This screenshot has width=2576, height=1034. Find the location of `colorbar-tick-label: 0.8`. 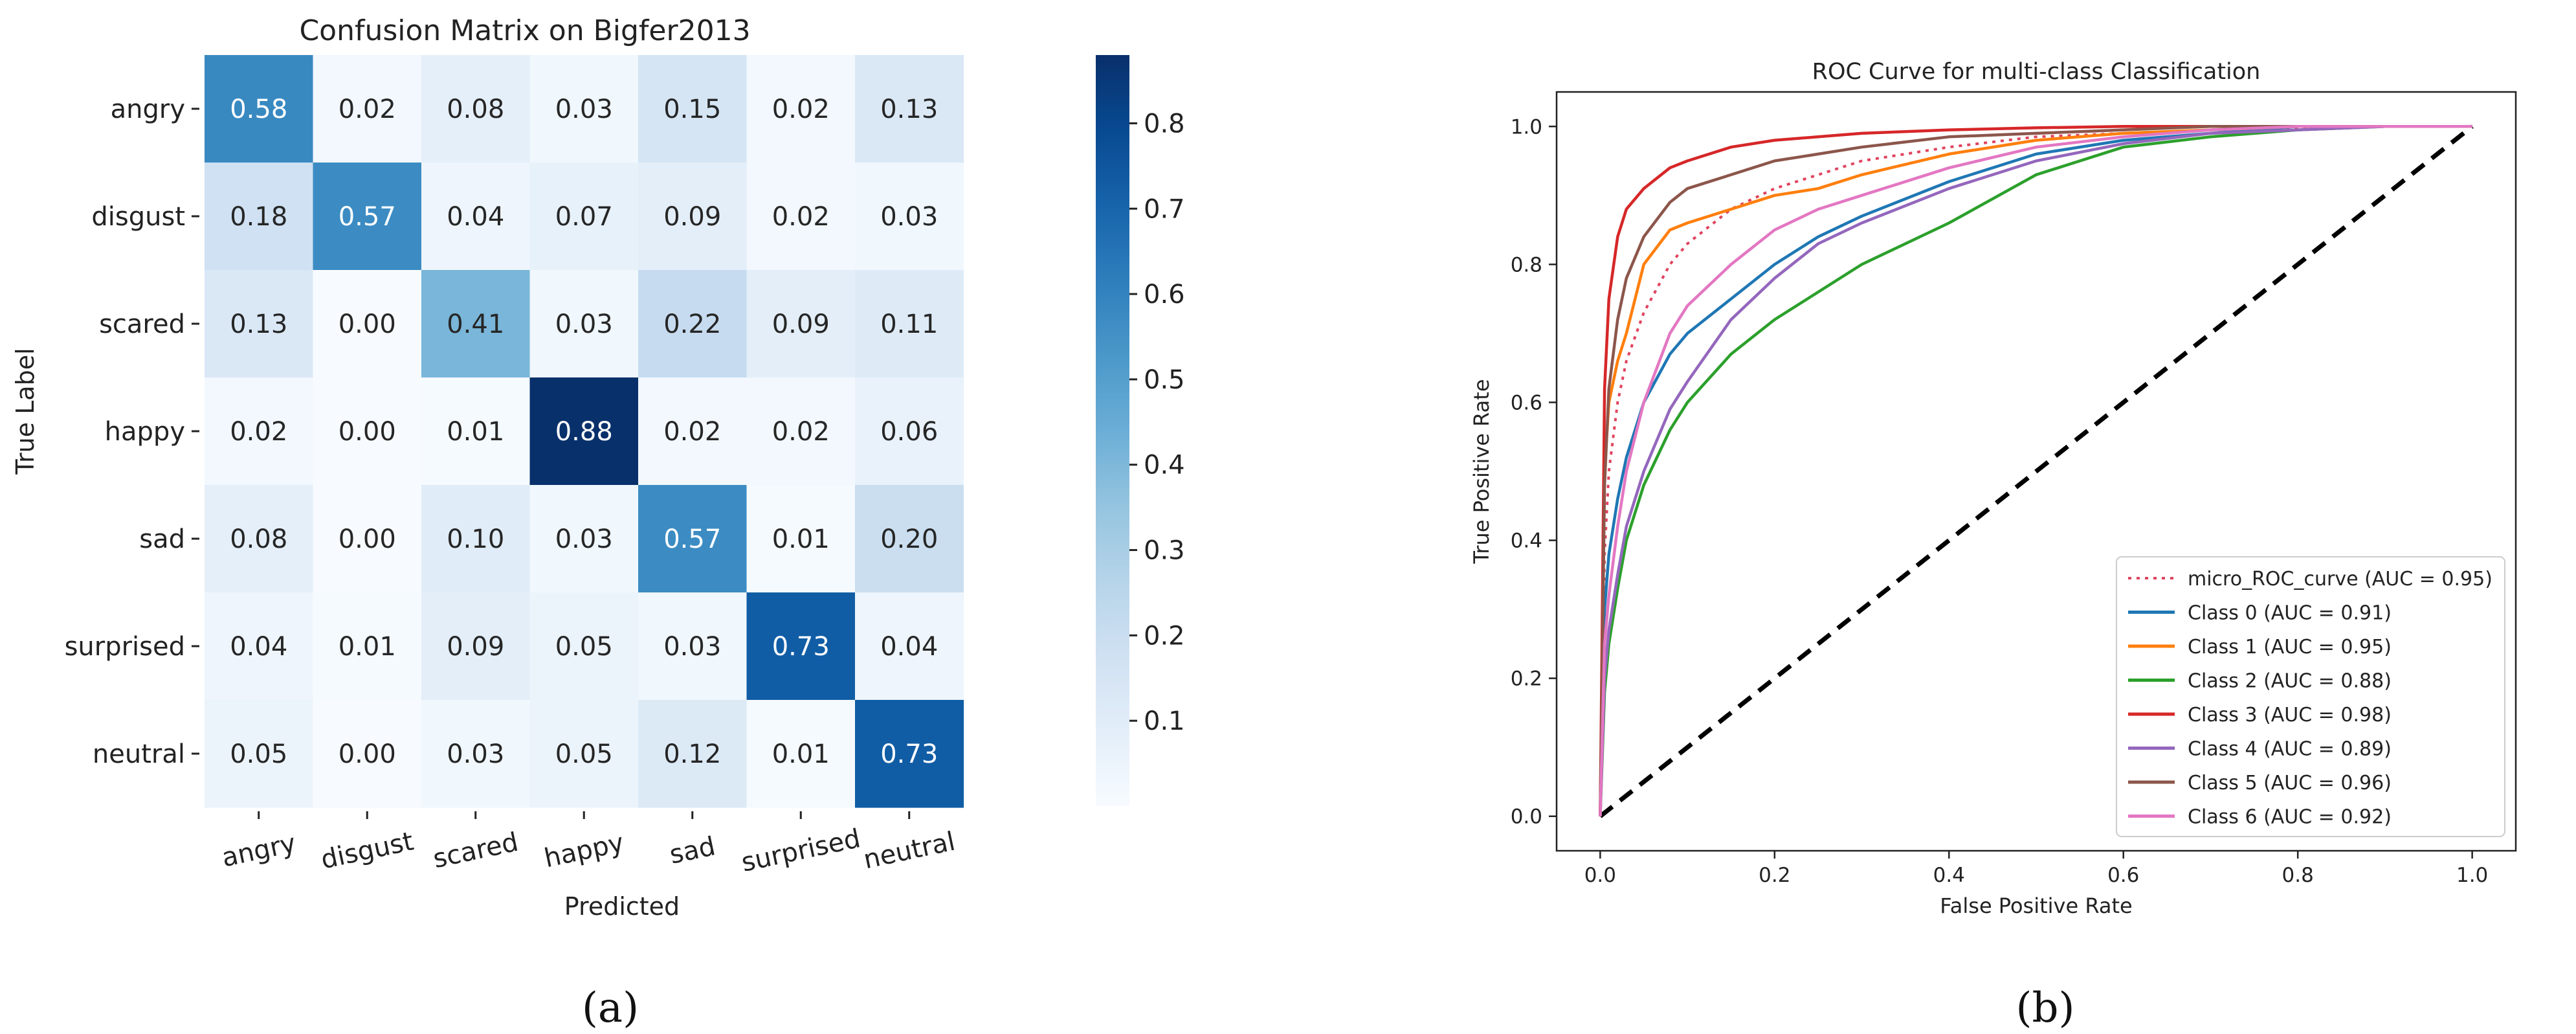

colorbar-tick-label: 0.8 is located at coordinates (1164, 124).